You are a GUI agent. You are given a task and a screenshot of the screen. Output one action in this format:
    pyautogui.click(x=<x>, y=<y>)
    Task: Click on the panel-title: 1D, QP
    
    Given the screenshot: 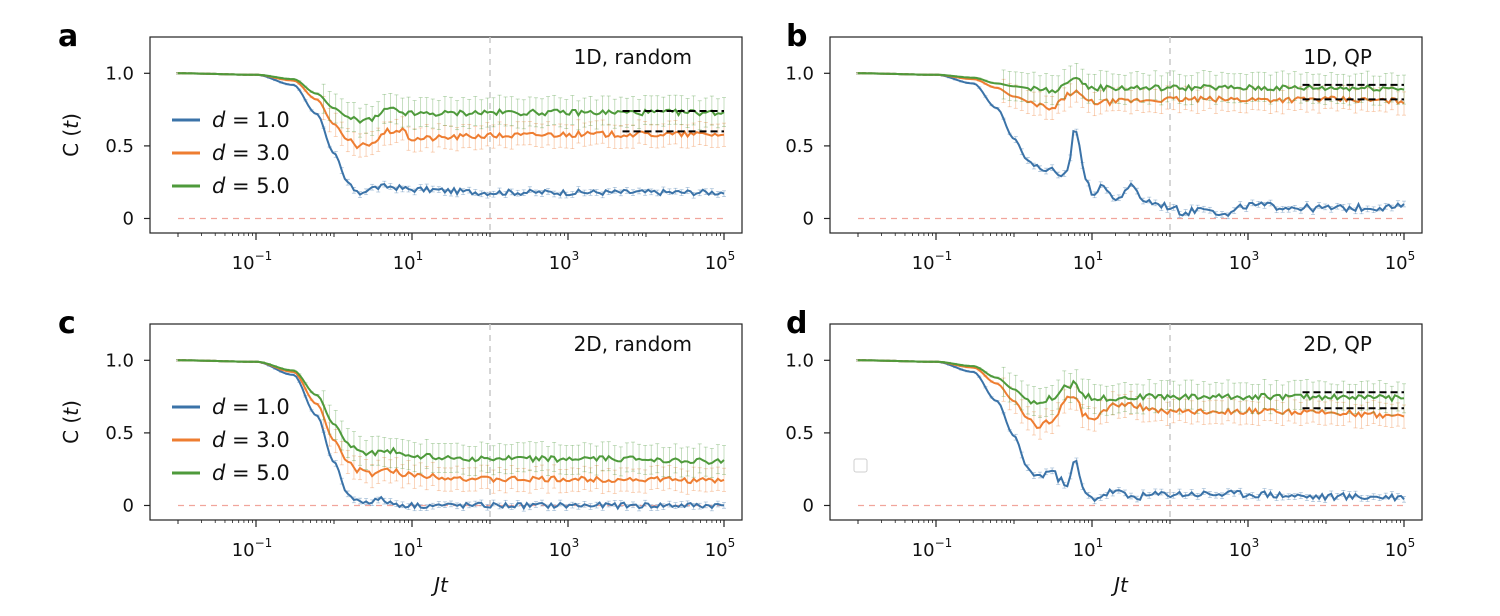 What is the action you would take?
    pyautogui.click(x=1337, y=57)
    